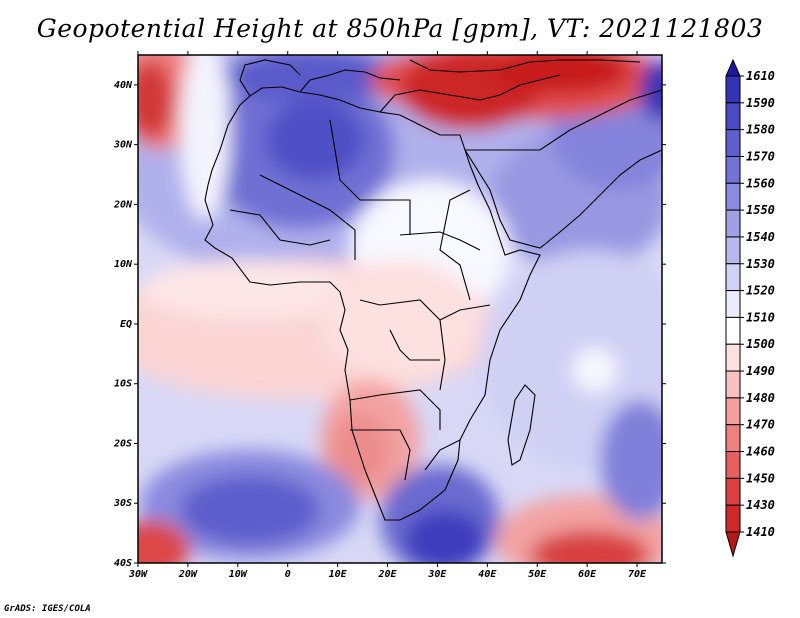 The width and height of the screenshot is (800, 618). What do you see at coordinates (760, 505) in the screenshot?
I see `colorbar-label: 1430` at bounding box center [760, 505].